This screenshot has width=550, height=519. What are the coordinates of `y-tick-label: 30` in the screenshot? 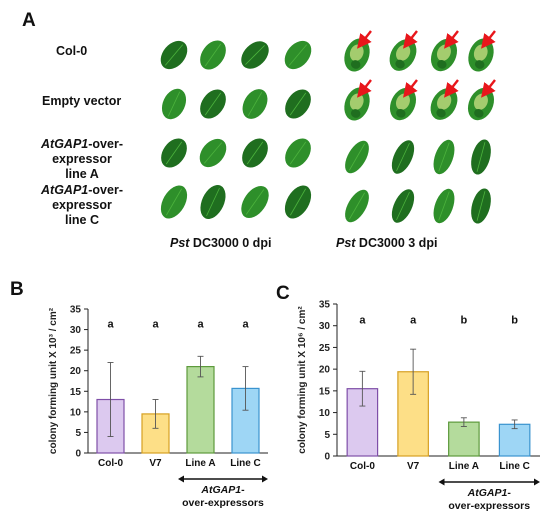 It's located at (76, 330).